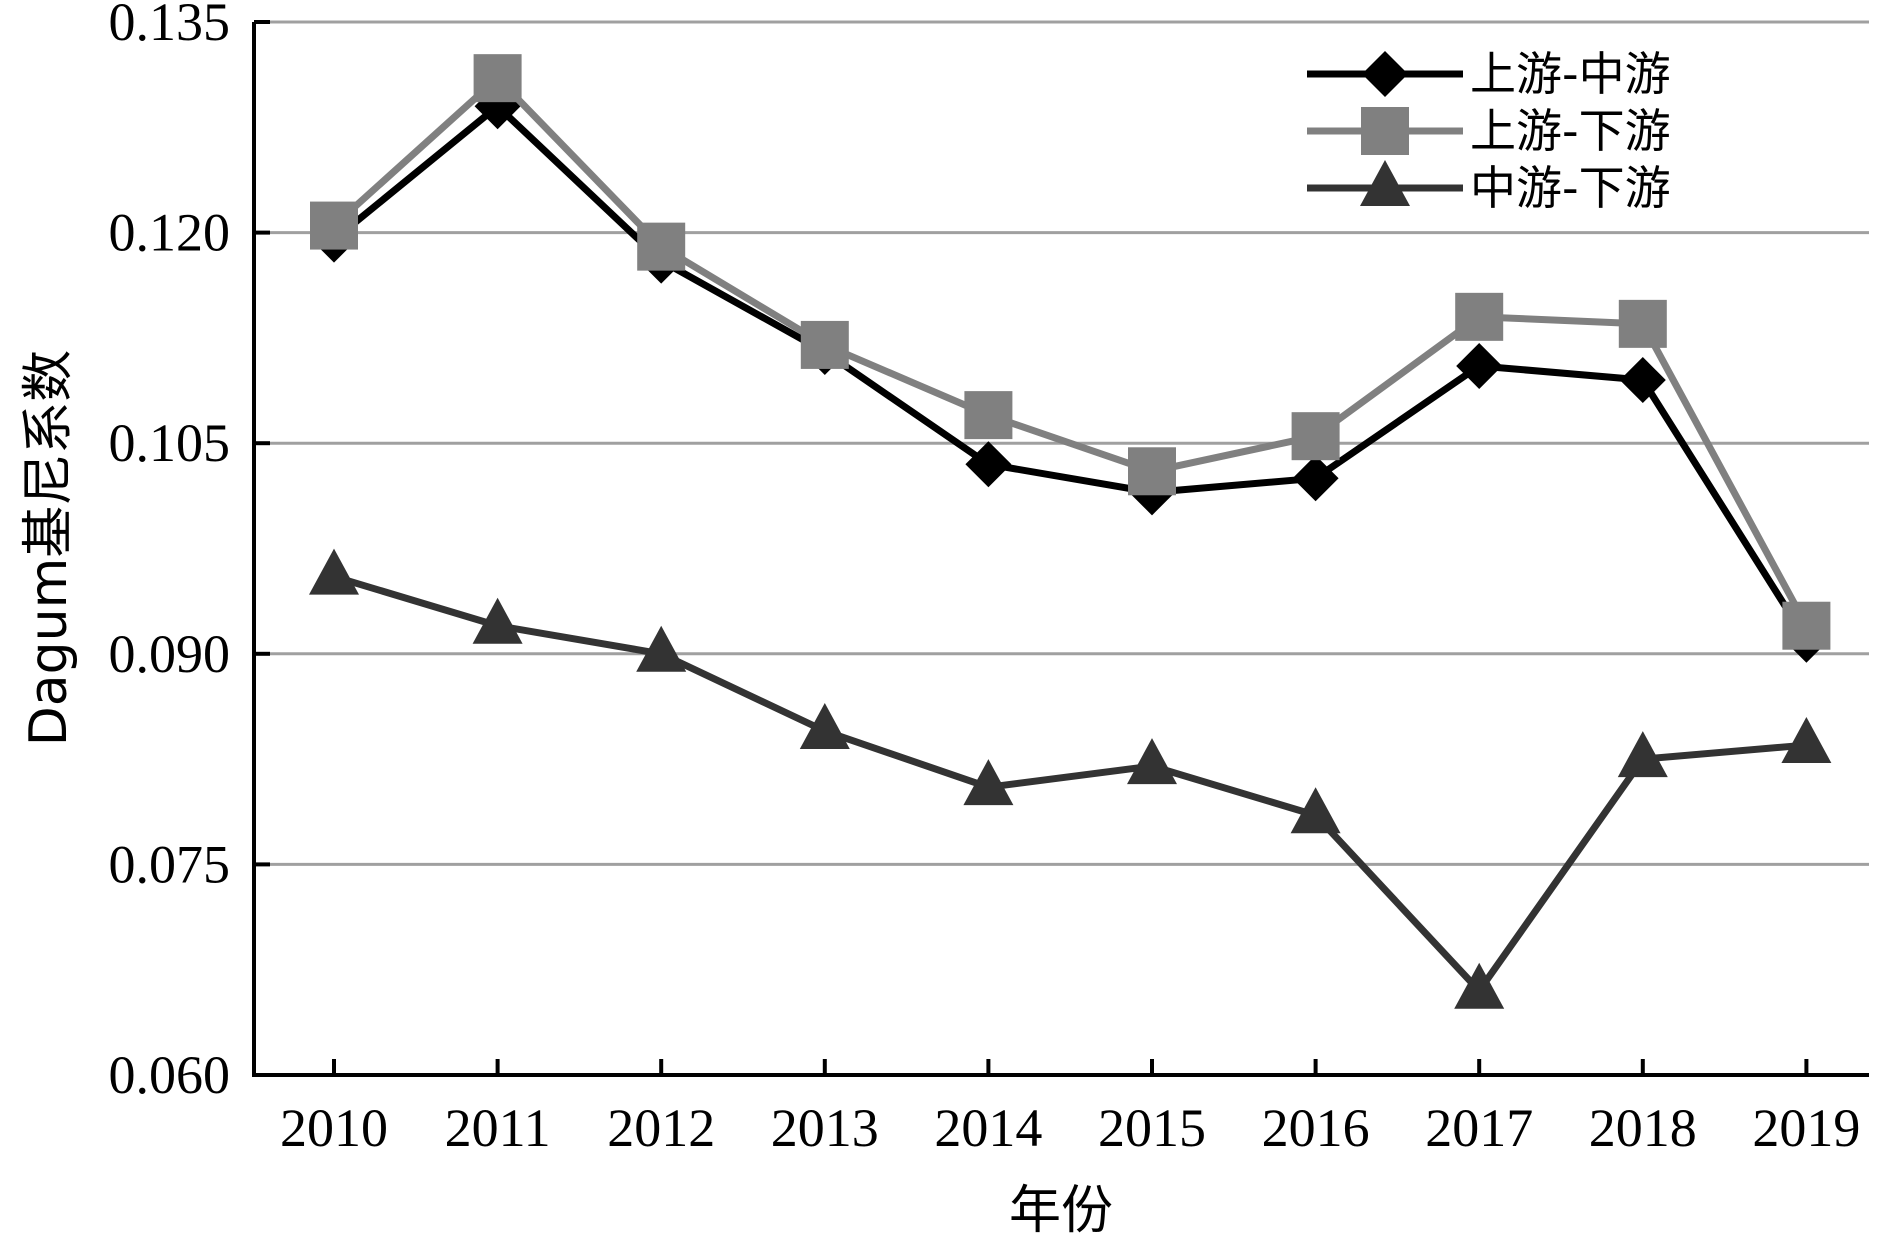 This screenshot has height=1248, width=1881. Describe the element at coordinates (170, 26) in the screenshot. I see `y-tick-label: 0.135` at that location.